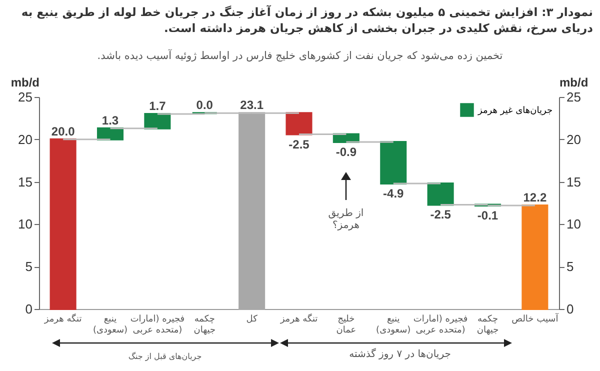 The width and height of the screenshot is (600, 371). What do you see at coordinates (535, 197) in the screenshot?
I see `data-label: 12.2` at bounding box center [535, 197].